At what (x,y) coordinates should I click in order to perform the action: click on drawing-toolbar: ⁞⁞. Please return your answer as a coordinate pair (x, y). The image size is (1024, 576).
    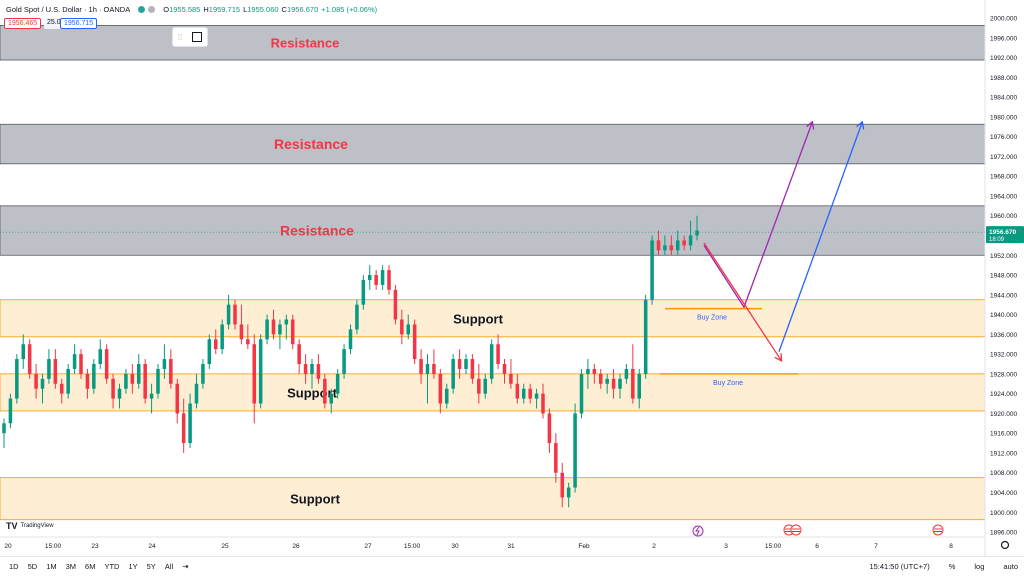
    Looking at the image, I should click on (190, 37).